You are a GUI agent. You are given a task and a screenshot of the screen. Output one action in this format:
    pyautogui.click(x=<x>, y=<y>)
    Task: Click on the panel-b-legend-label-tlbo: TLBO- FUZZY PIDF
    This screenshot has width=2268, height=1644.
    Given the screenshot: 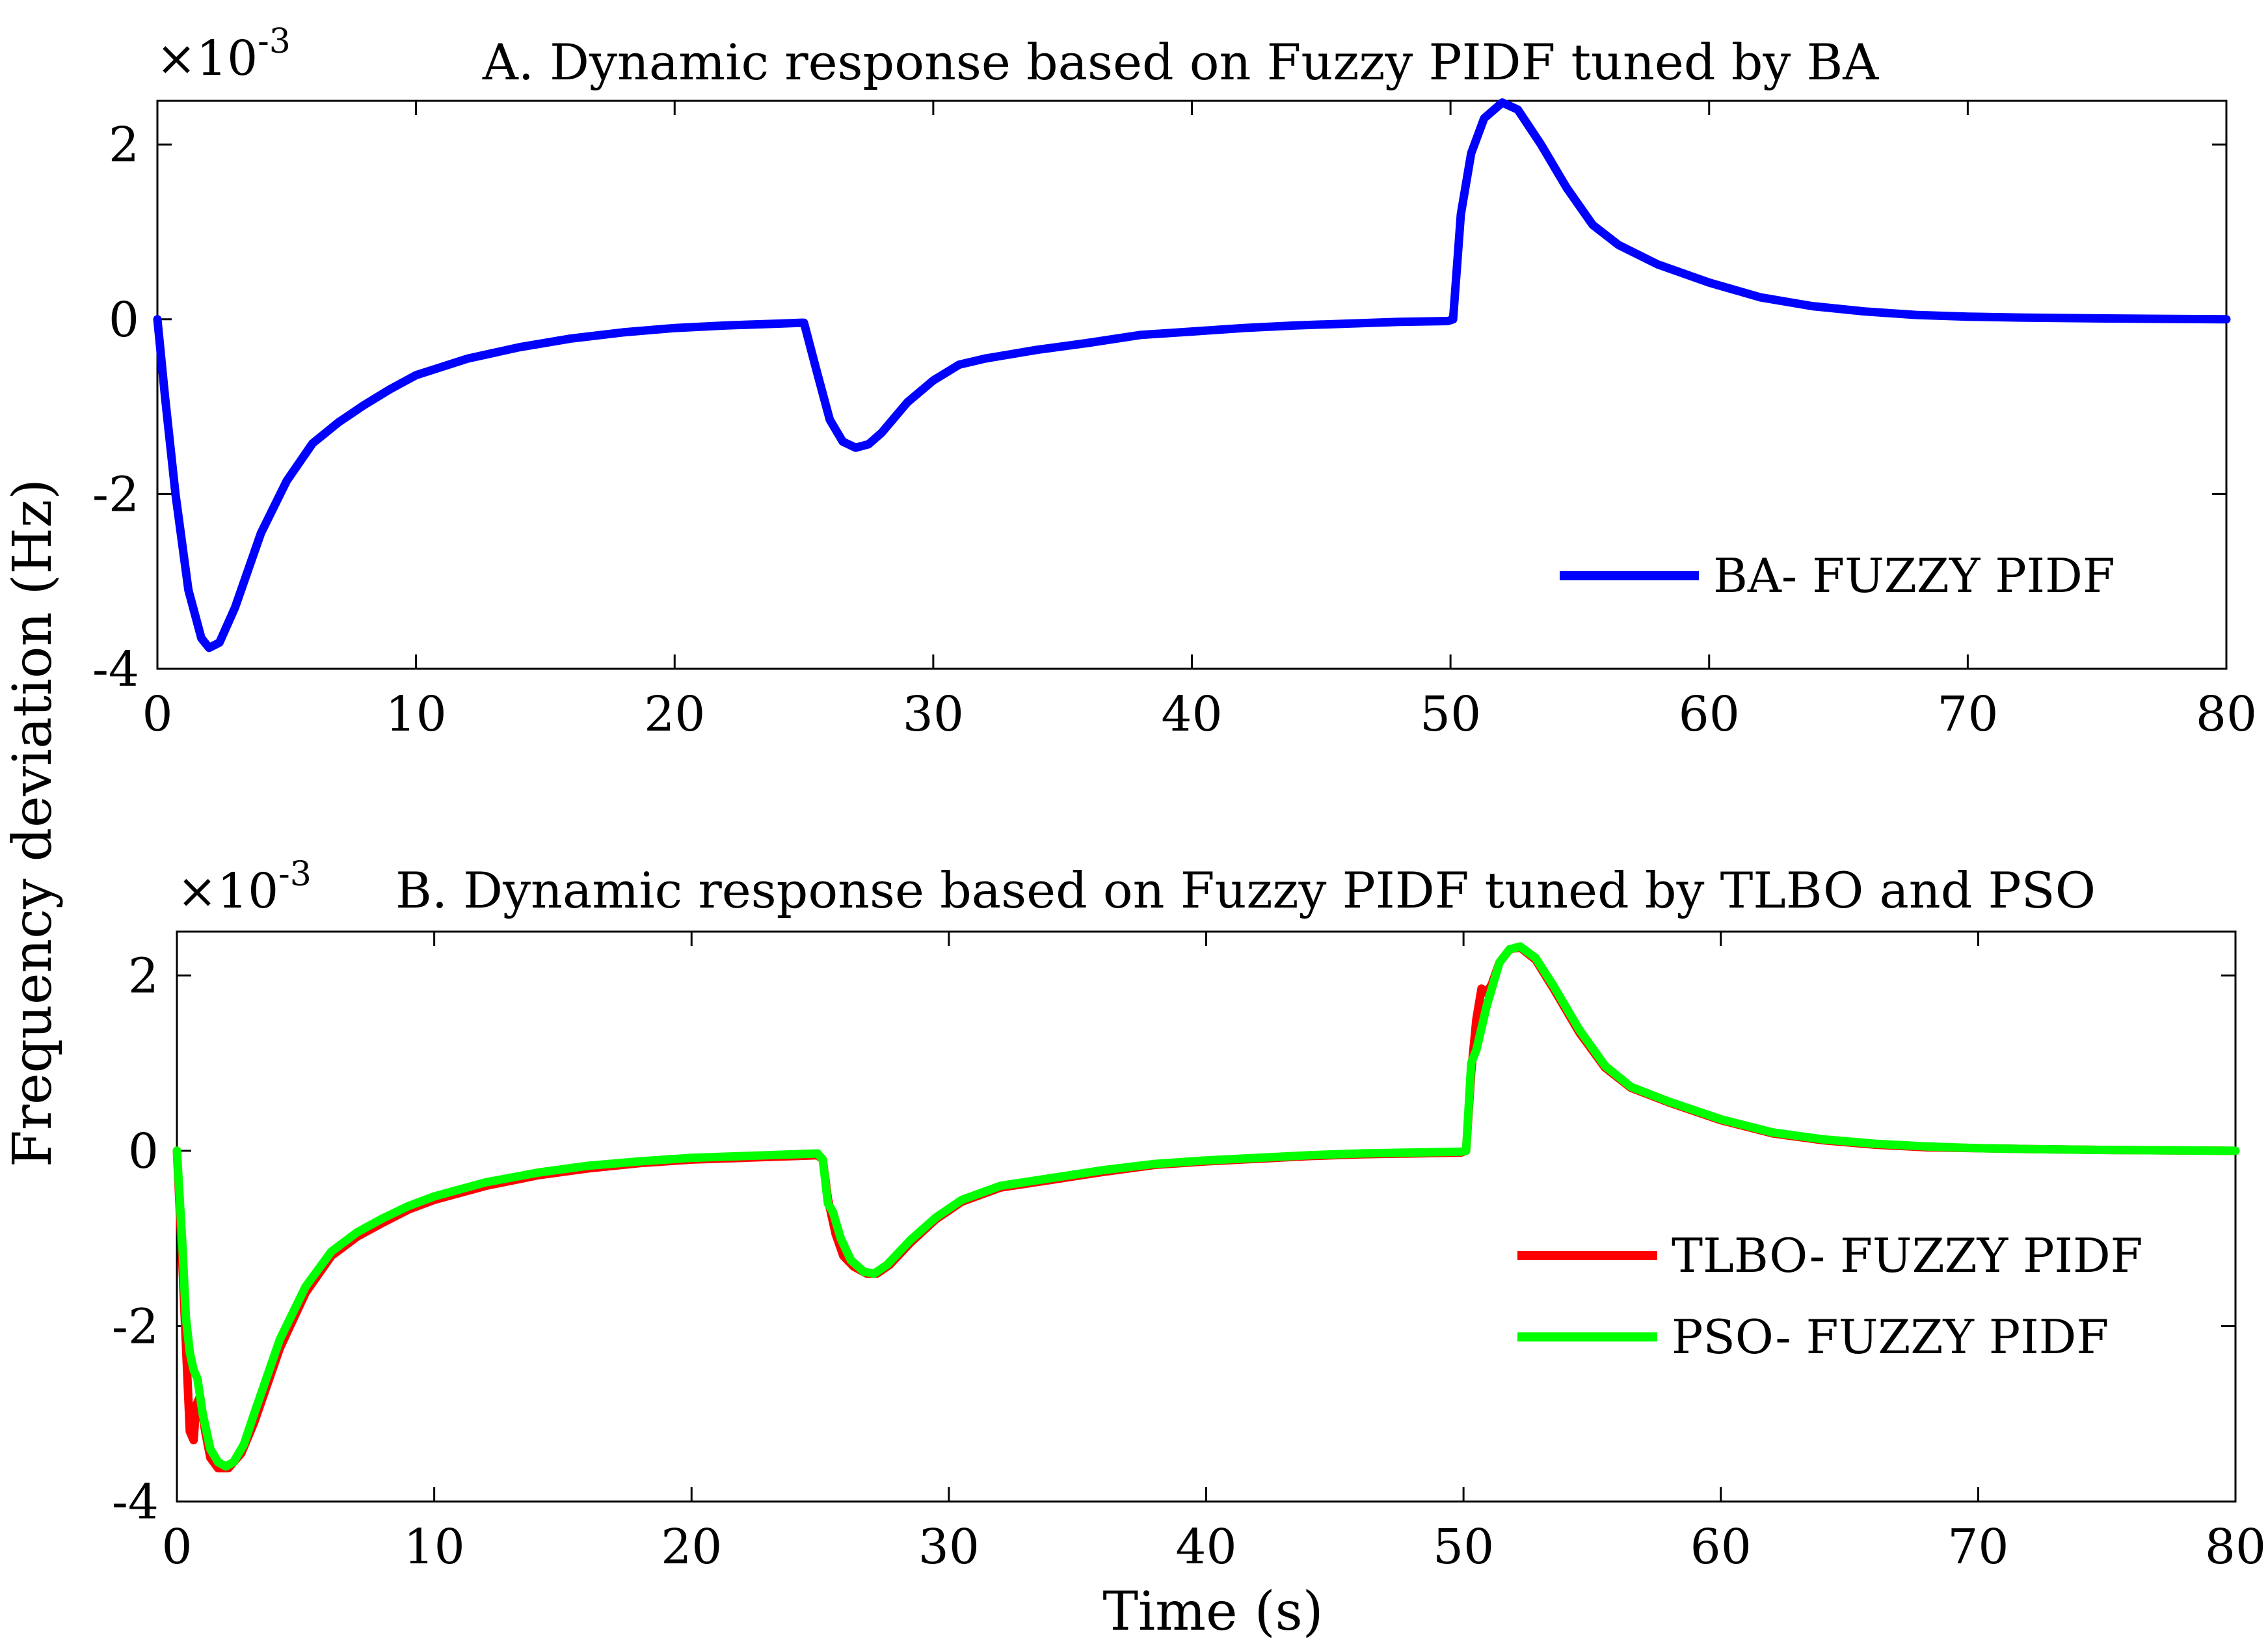 What is the action you would take?
    pyautogui.click(x=1907, y=1255)
    